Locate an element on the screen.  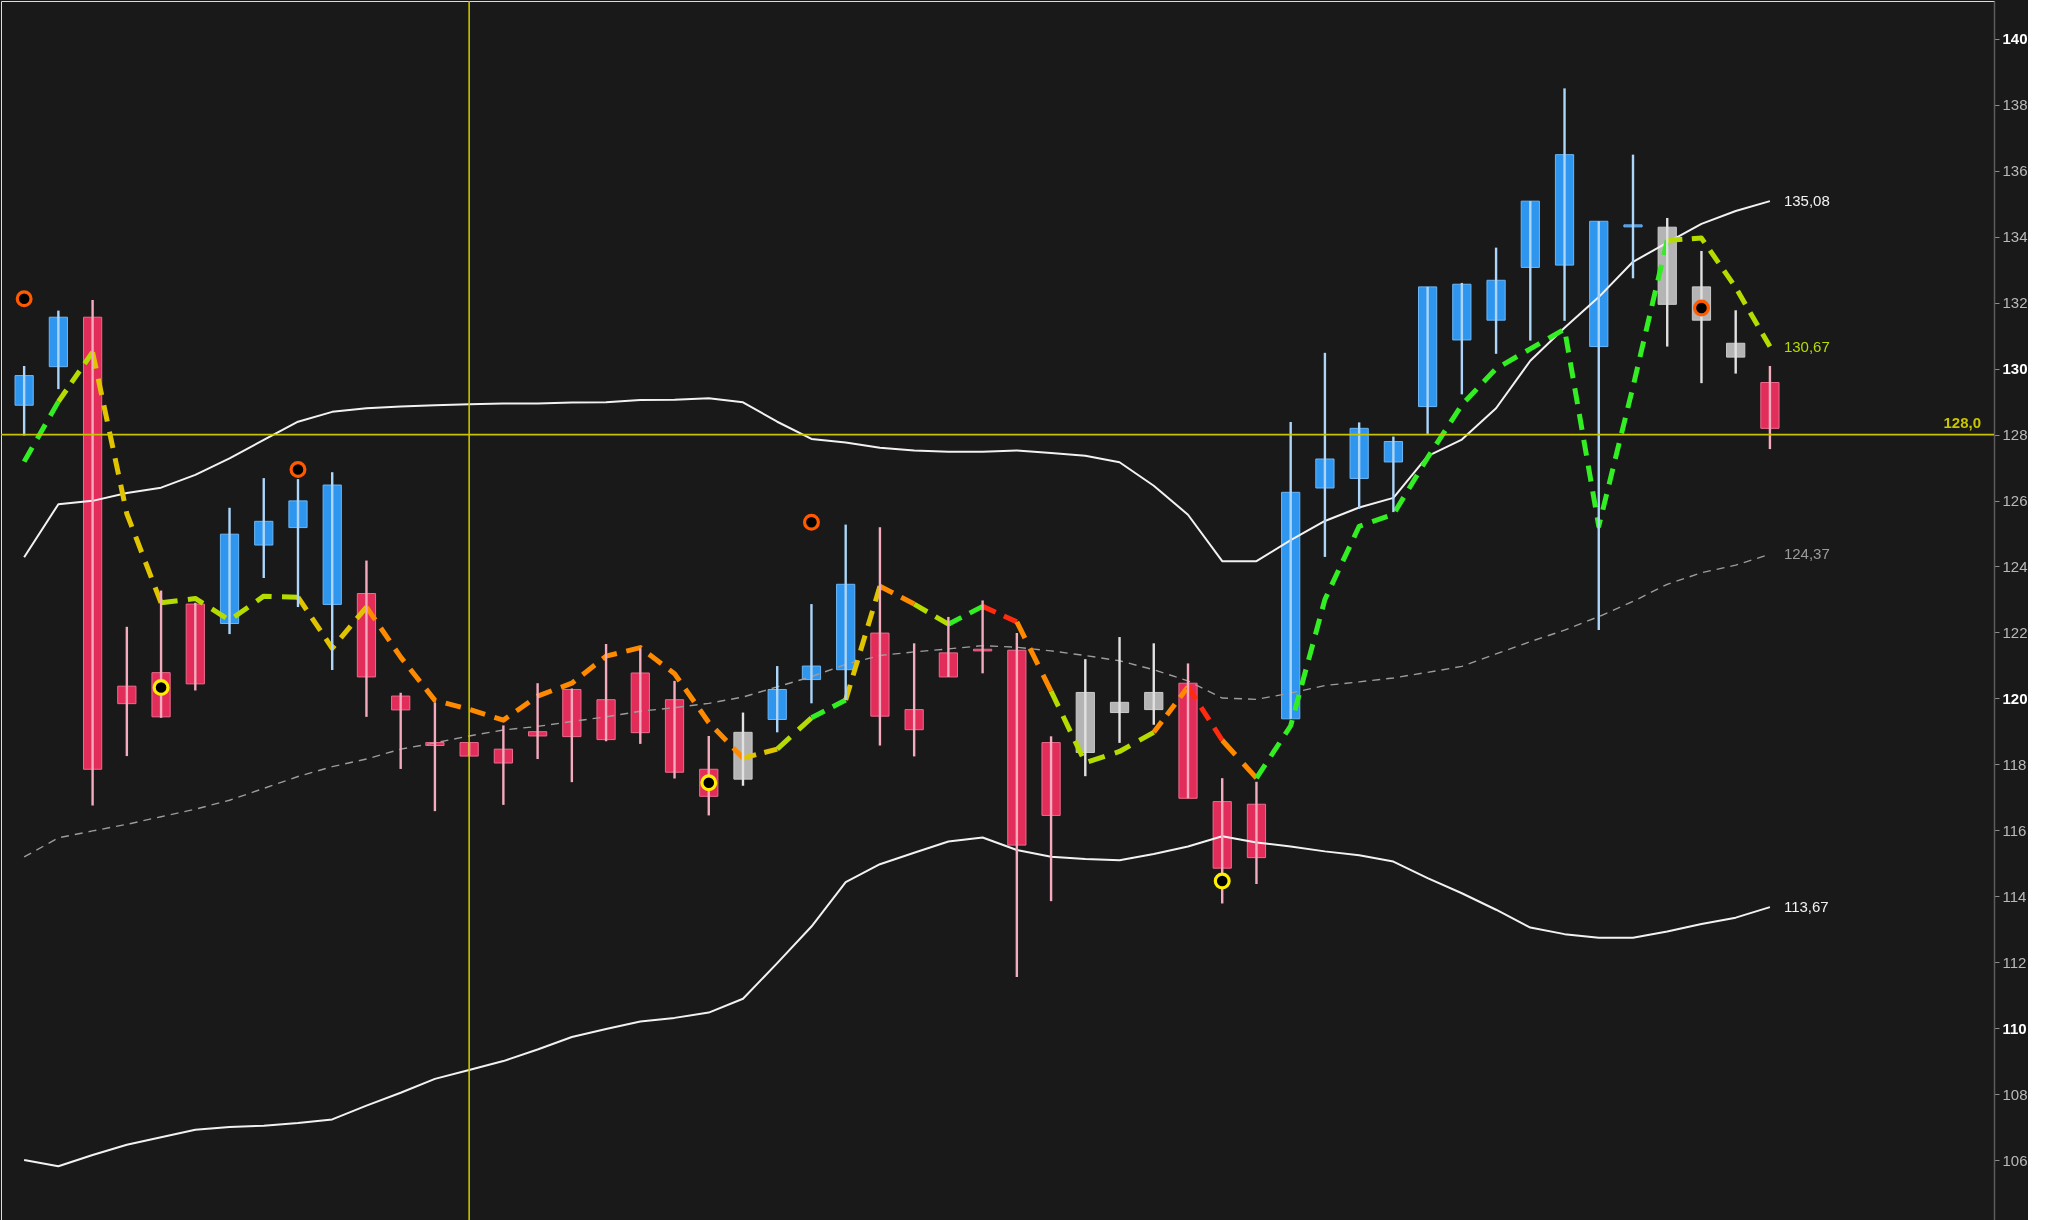
y-tick-label: 108 is located at coordinates (2015, 1094).